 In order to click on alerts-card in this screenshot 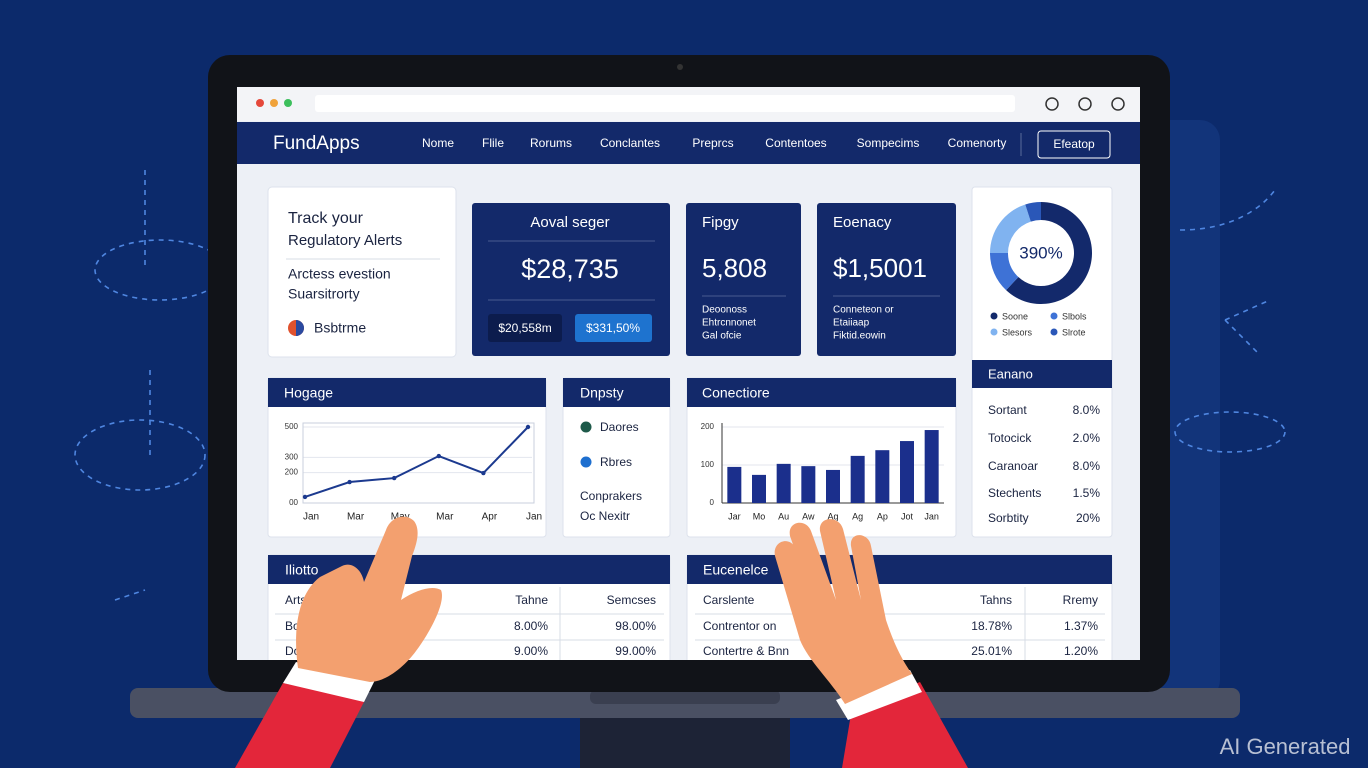, I will do `click(362, 272)`.